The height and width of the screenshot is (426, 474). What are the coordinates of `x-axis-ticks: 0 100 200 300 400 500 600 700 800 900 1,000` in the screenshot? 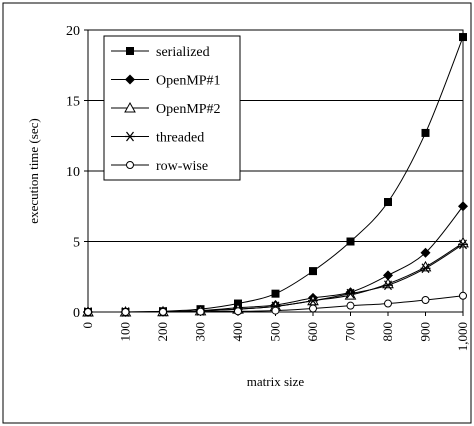 It's located at (275, 331).